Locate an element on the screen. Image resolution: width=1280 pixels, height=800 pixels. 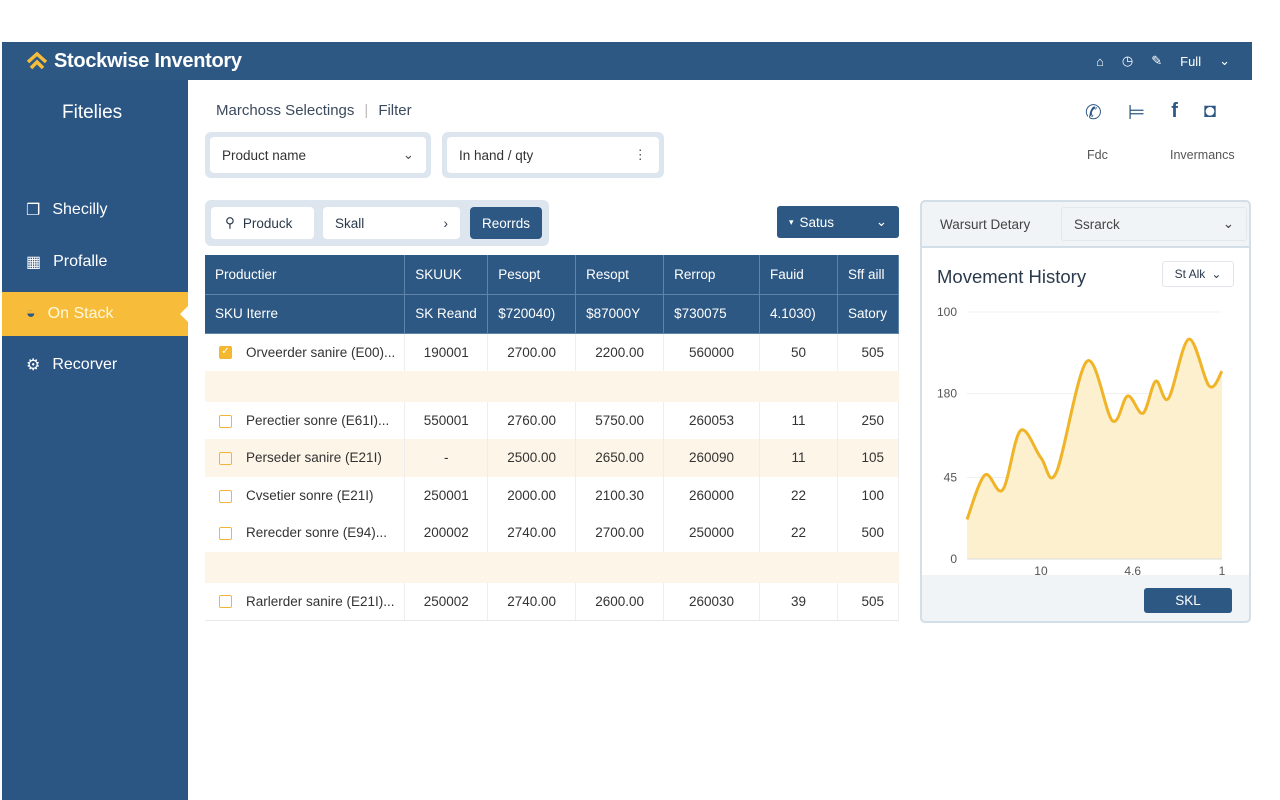
cell-text: 200002 is located at coordinates (446, 533).